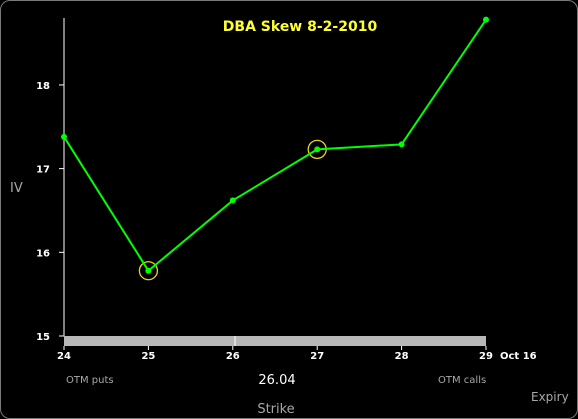 The image size is (578, 419). I want to click on x-tick-label: 26, so click(233, 356).